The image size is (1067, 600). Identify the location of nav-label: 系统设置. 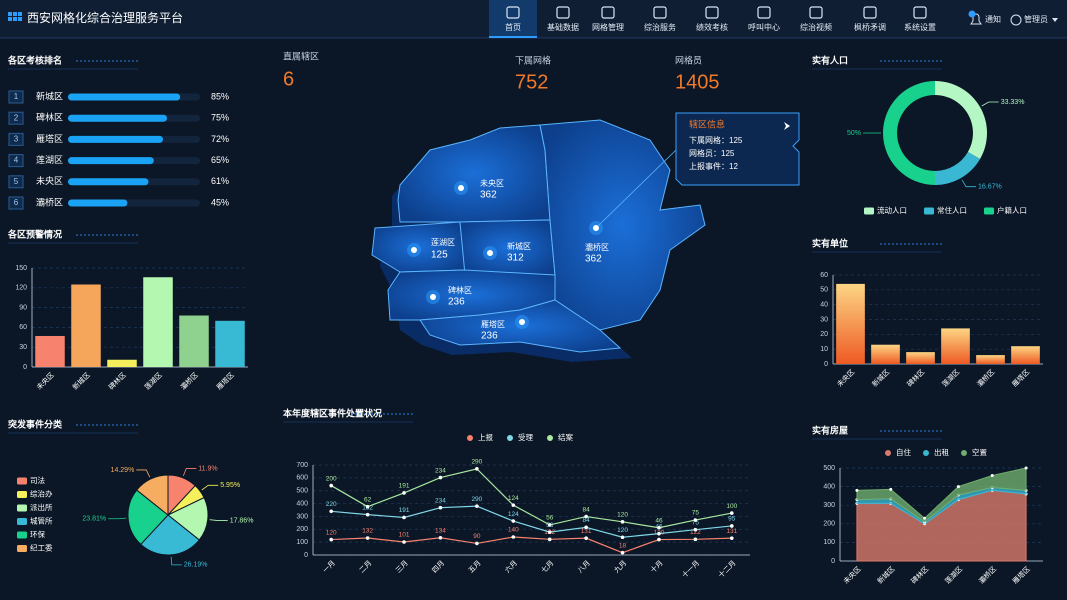
(920, 27).